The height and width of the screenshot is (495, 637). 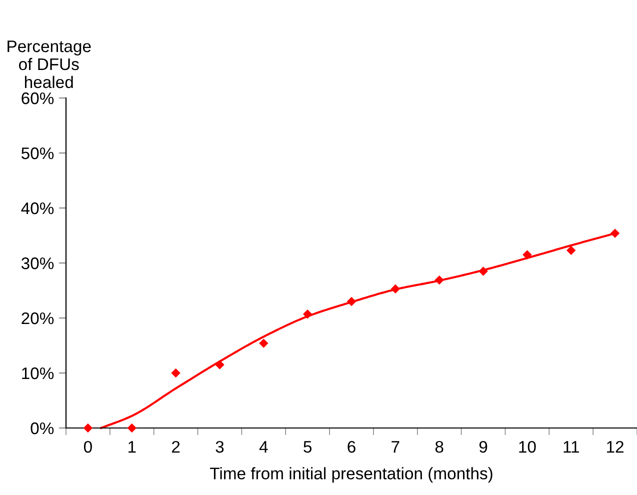 I want to click on x-tick-label: 10, so click(x=527, y=446).